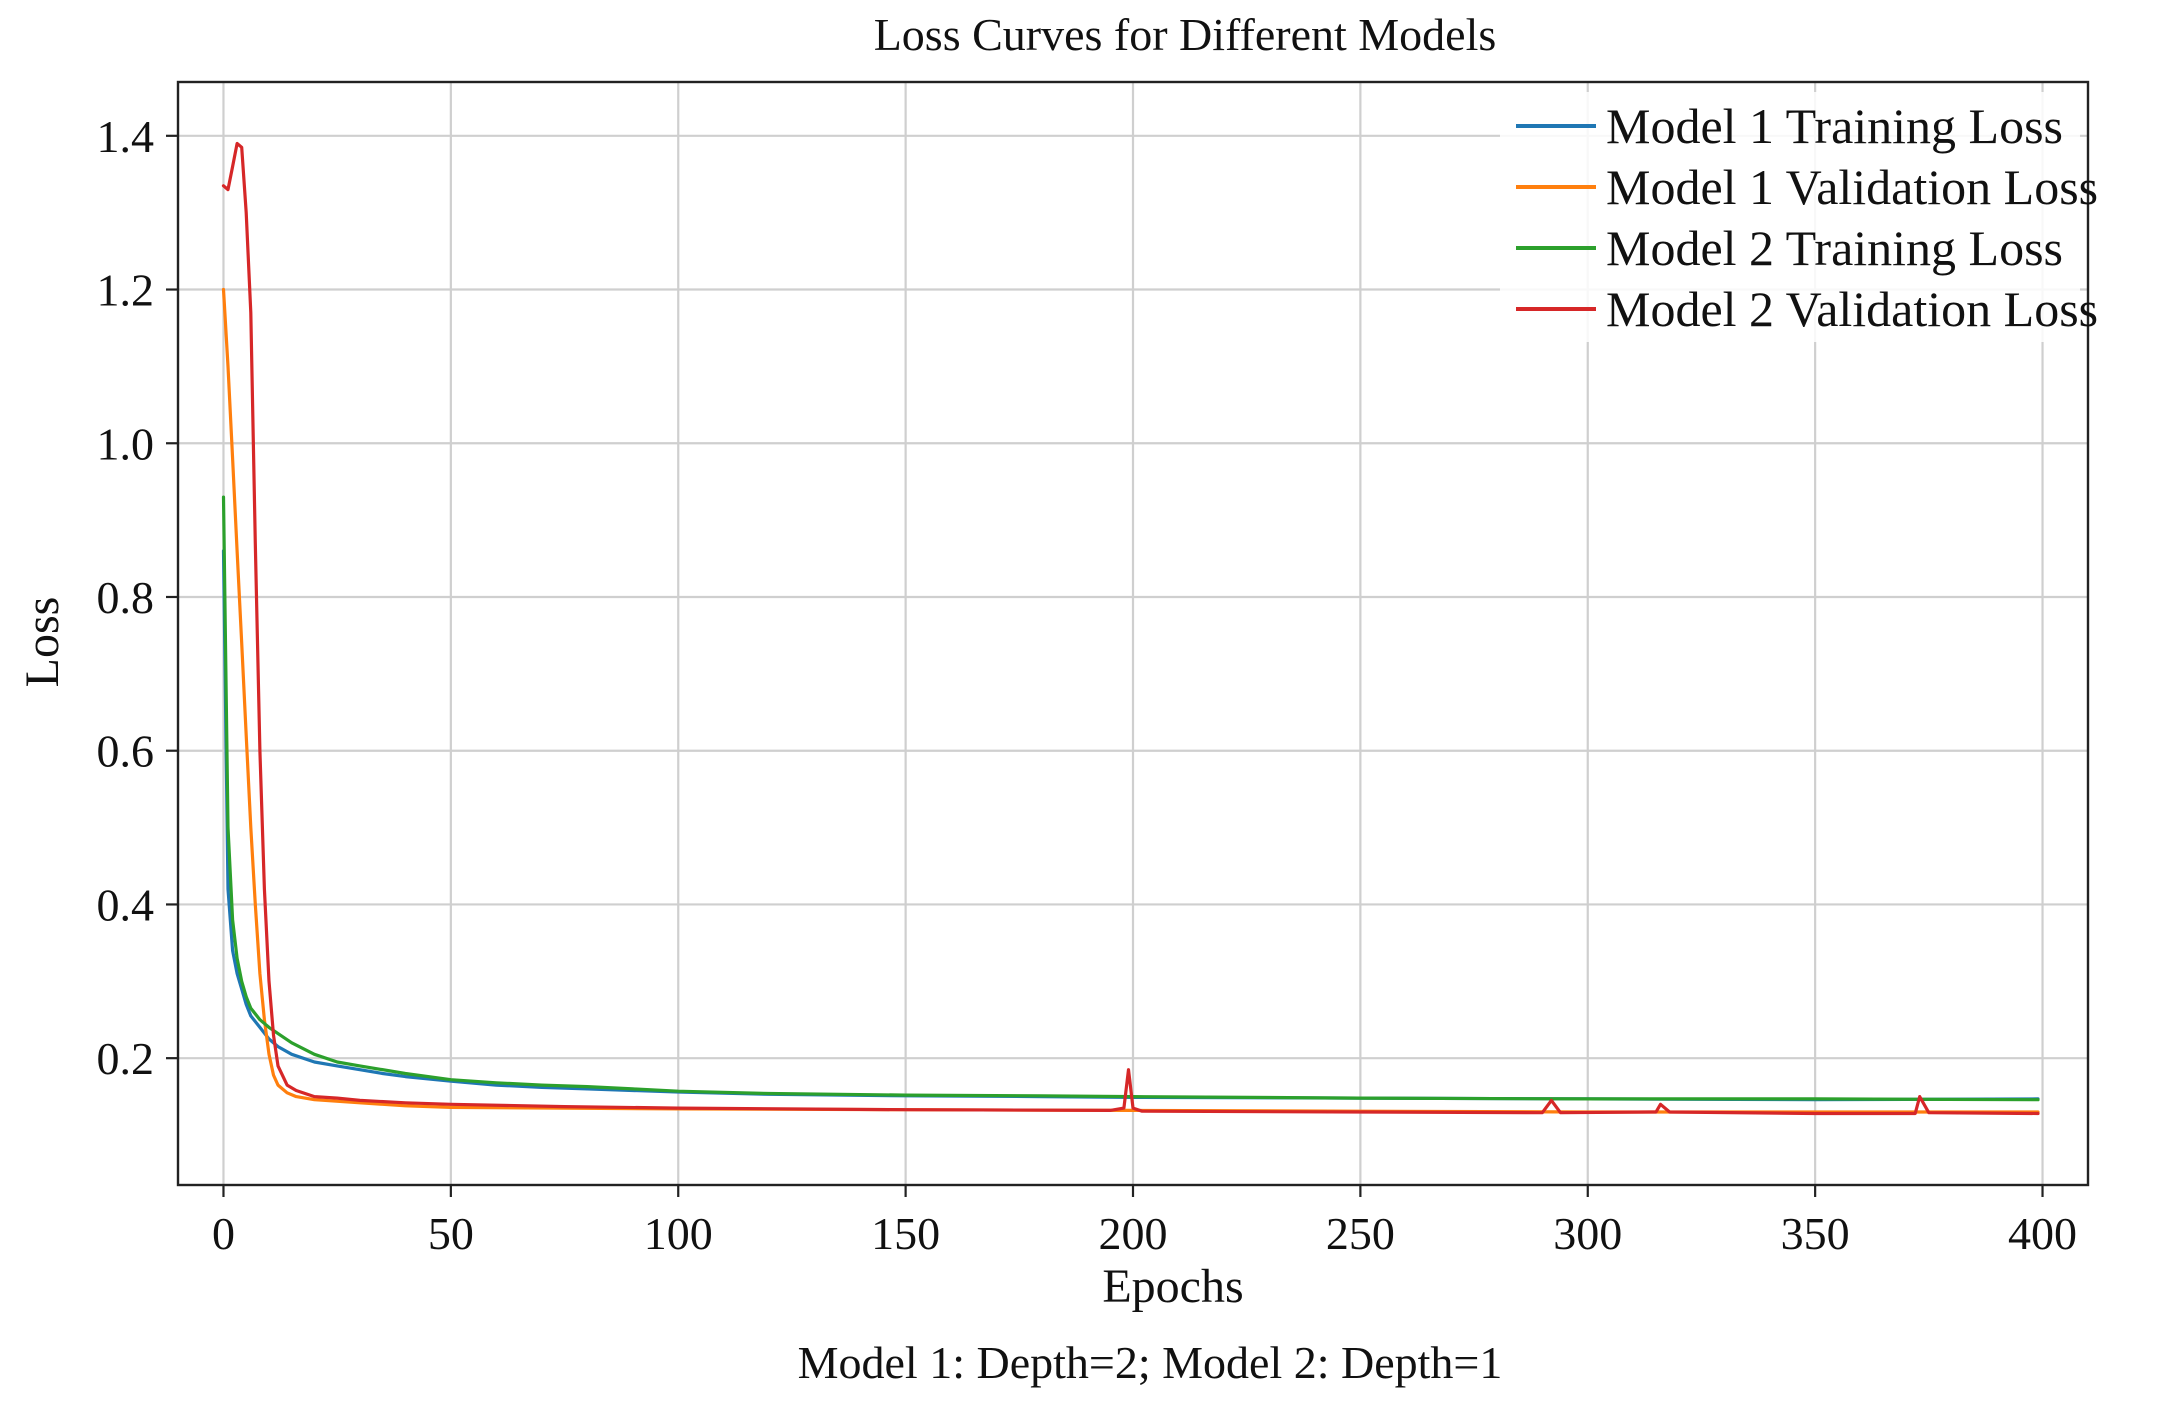  I want to click on legend-background, so click(1790, 217).